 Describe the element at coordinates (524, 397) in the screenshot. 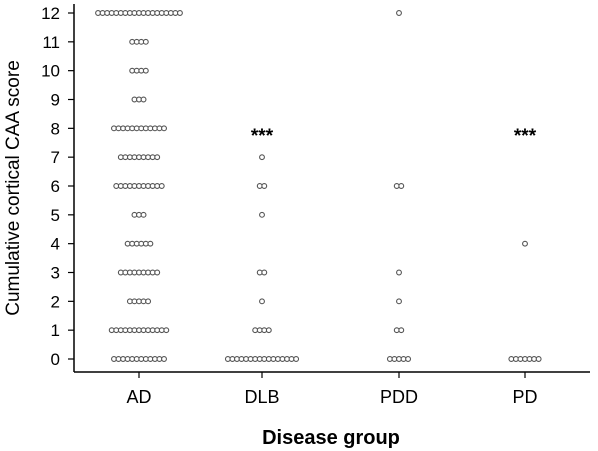

I see `x-tick-label: PD` at that location.